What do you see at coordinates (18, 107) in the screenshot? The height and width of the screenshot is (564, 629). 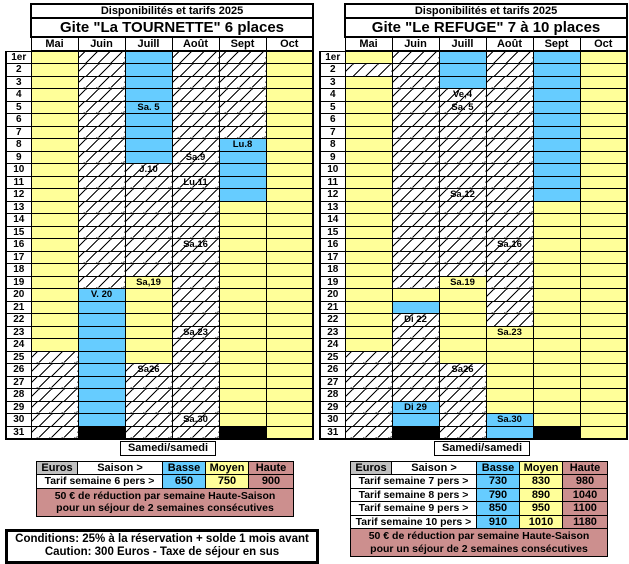 I see `day-label: 5` at bounding box center [18, 107].